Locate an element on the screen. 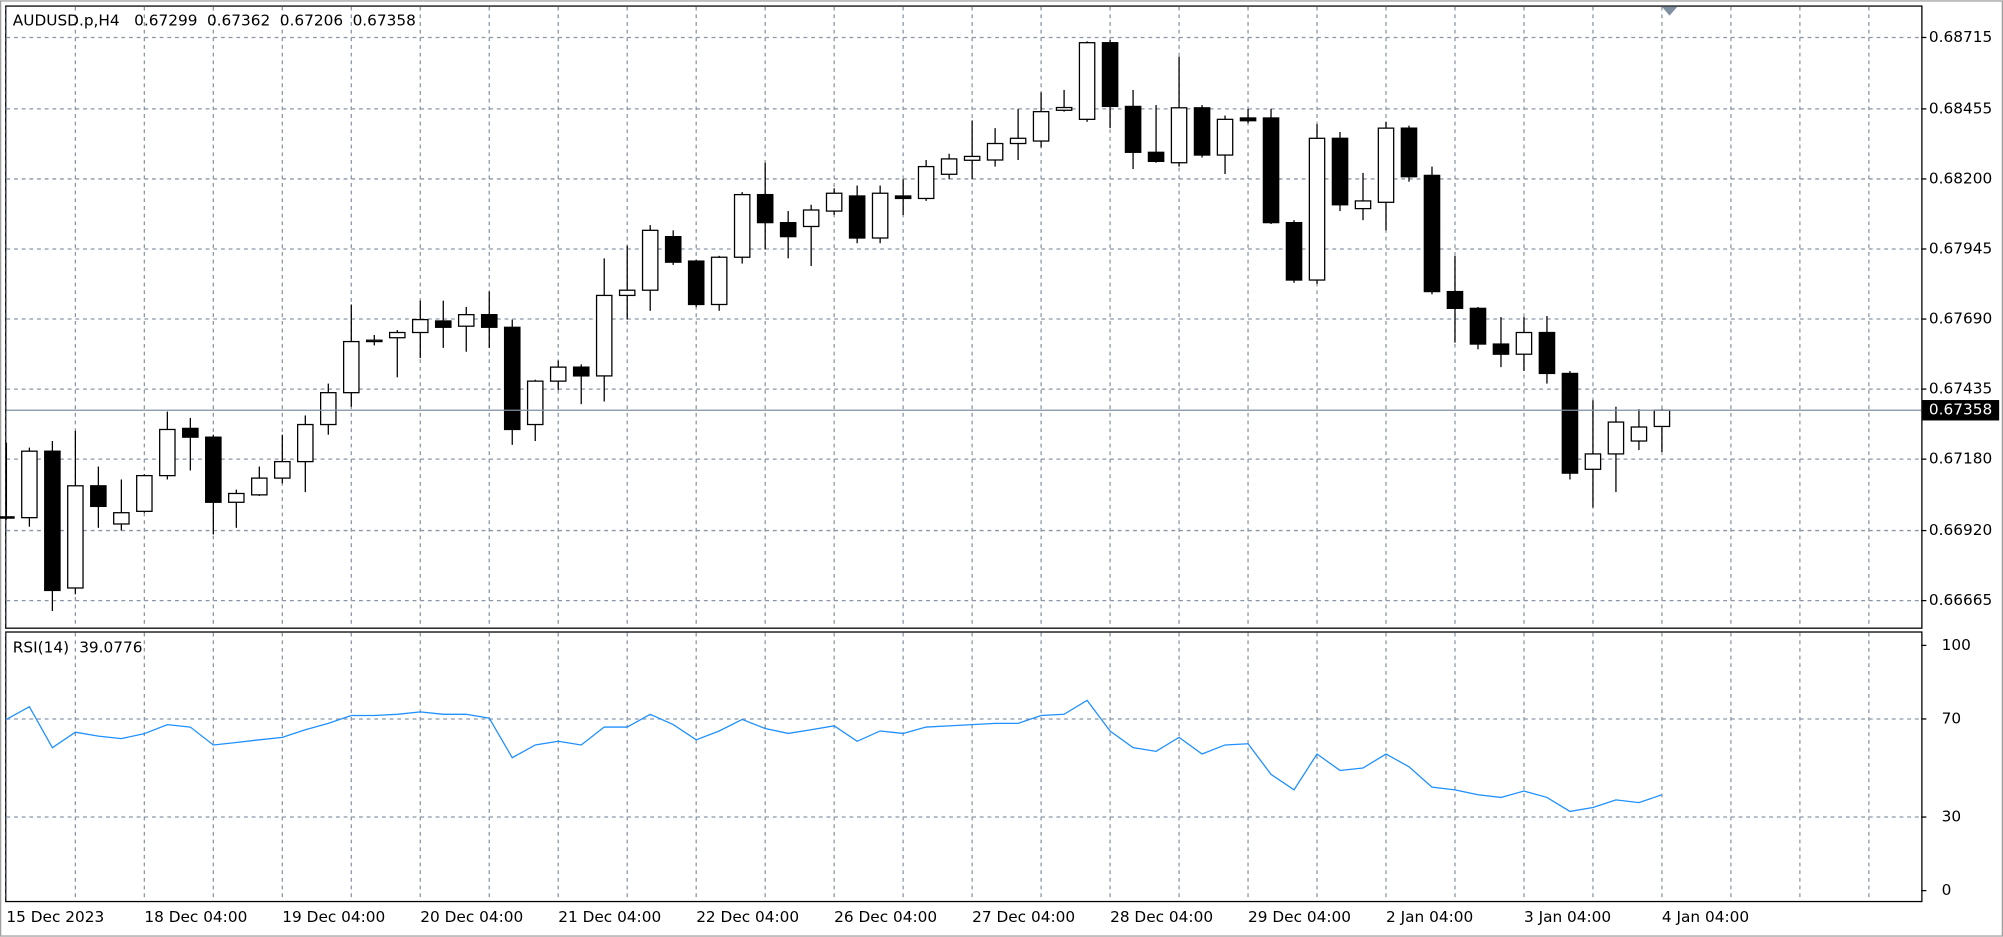  x-tick-label: 4 Jan 04:00 is located at coordinates (1705, 917).